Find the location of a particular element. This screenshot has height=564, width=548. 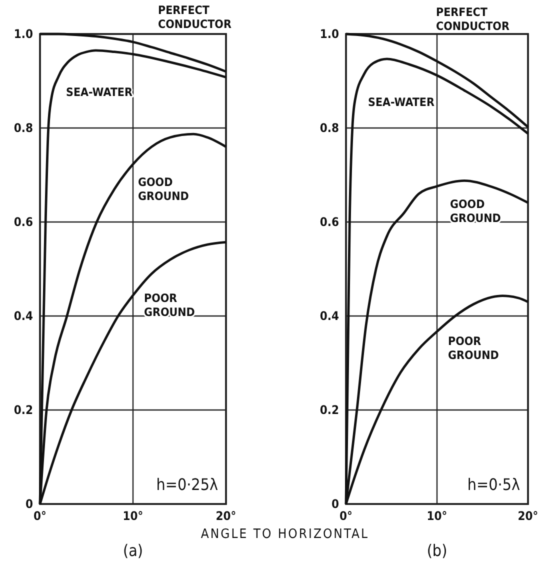

series-label: PERFECT CONDUCTOR is located at coordinates (195, 17).